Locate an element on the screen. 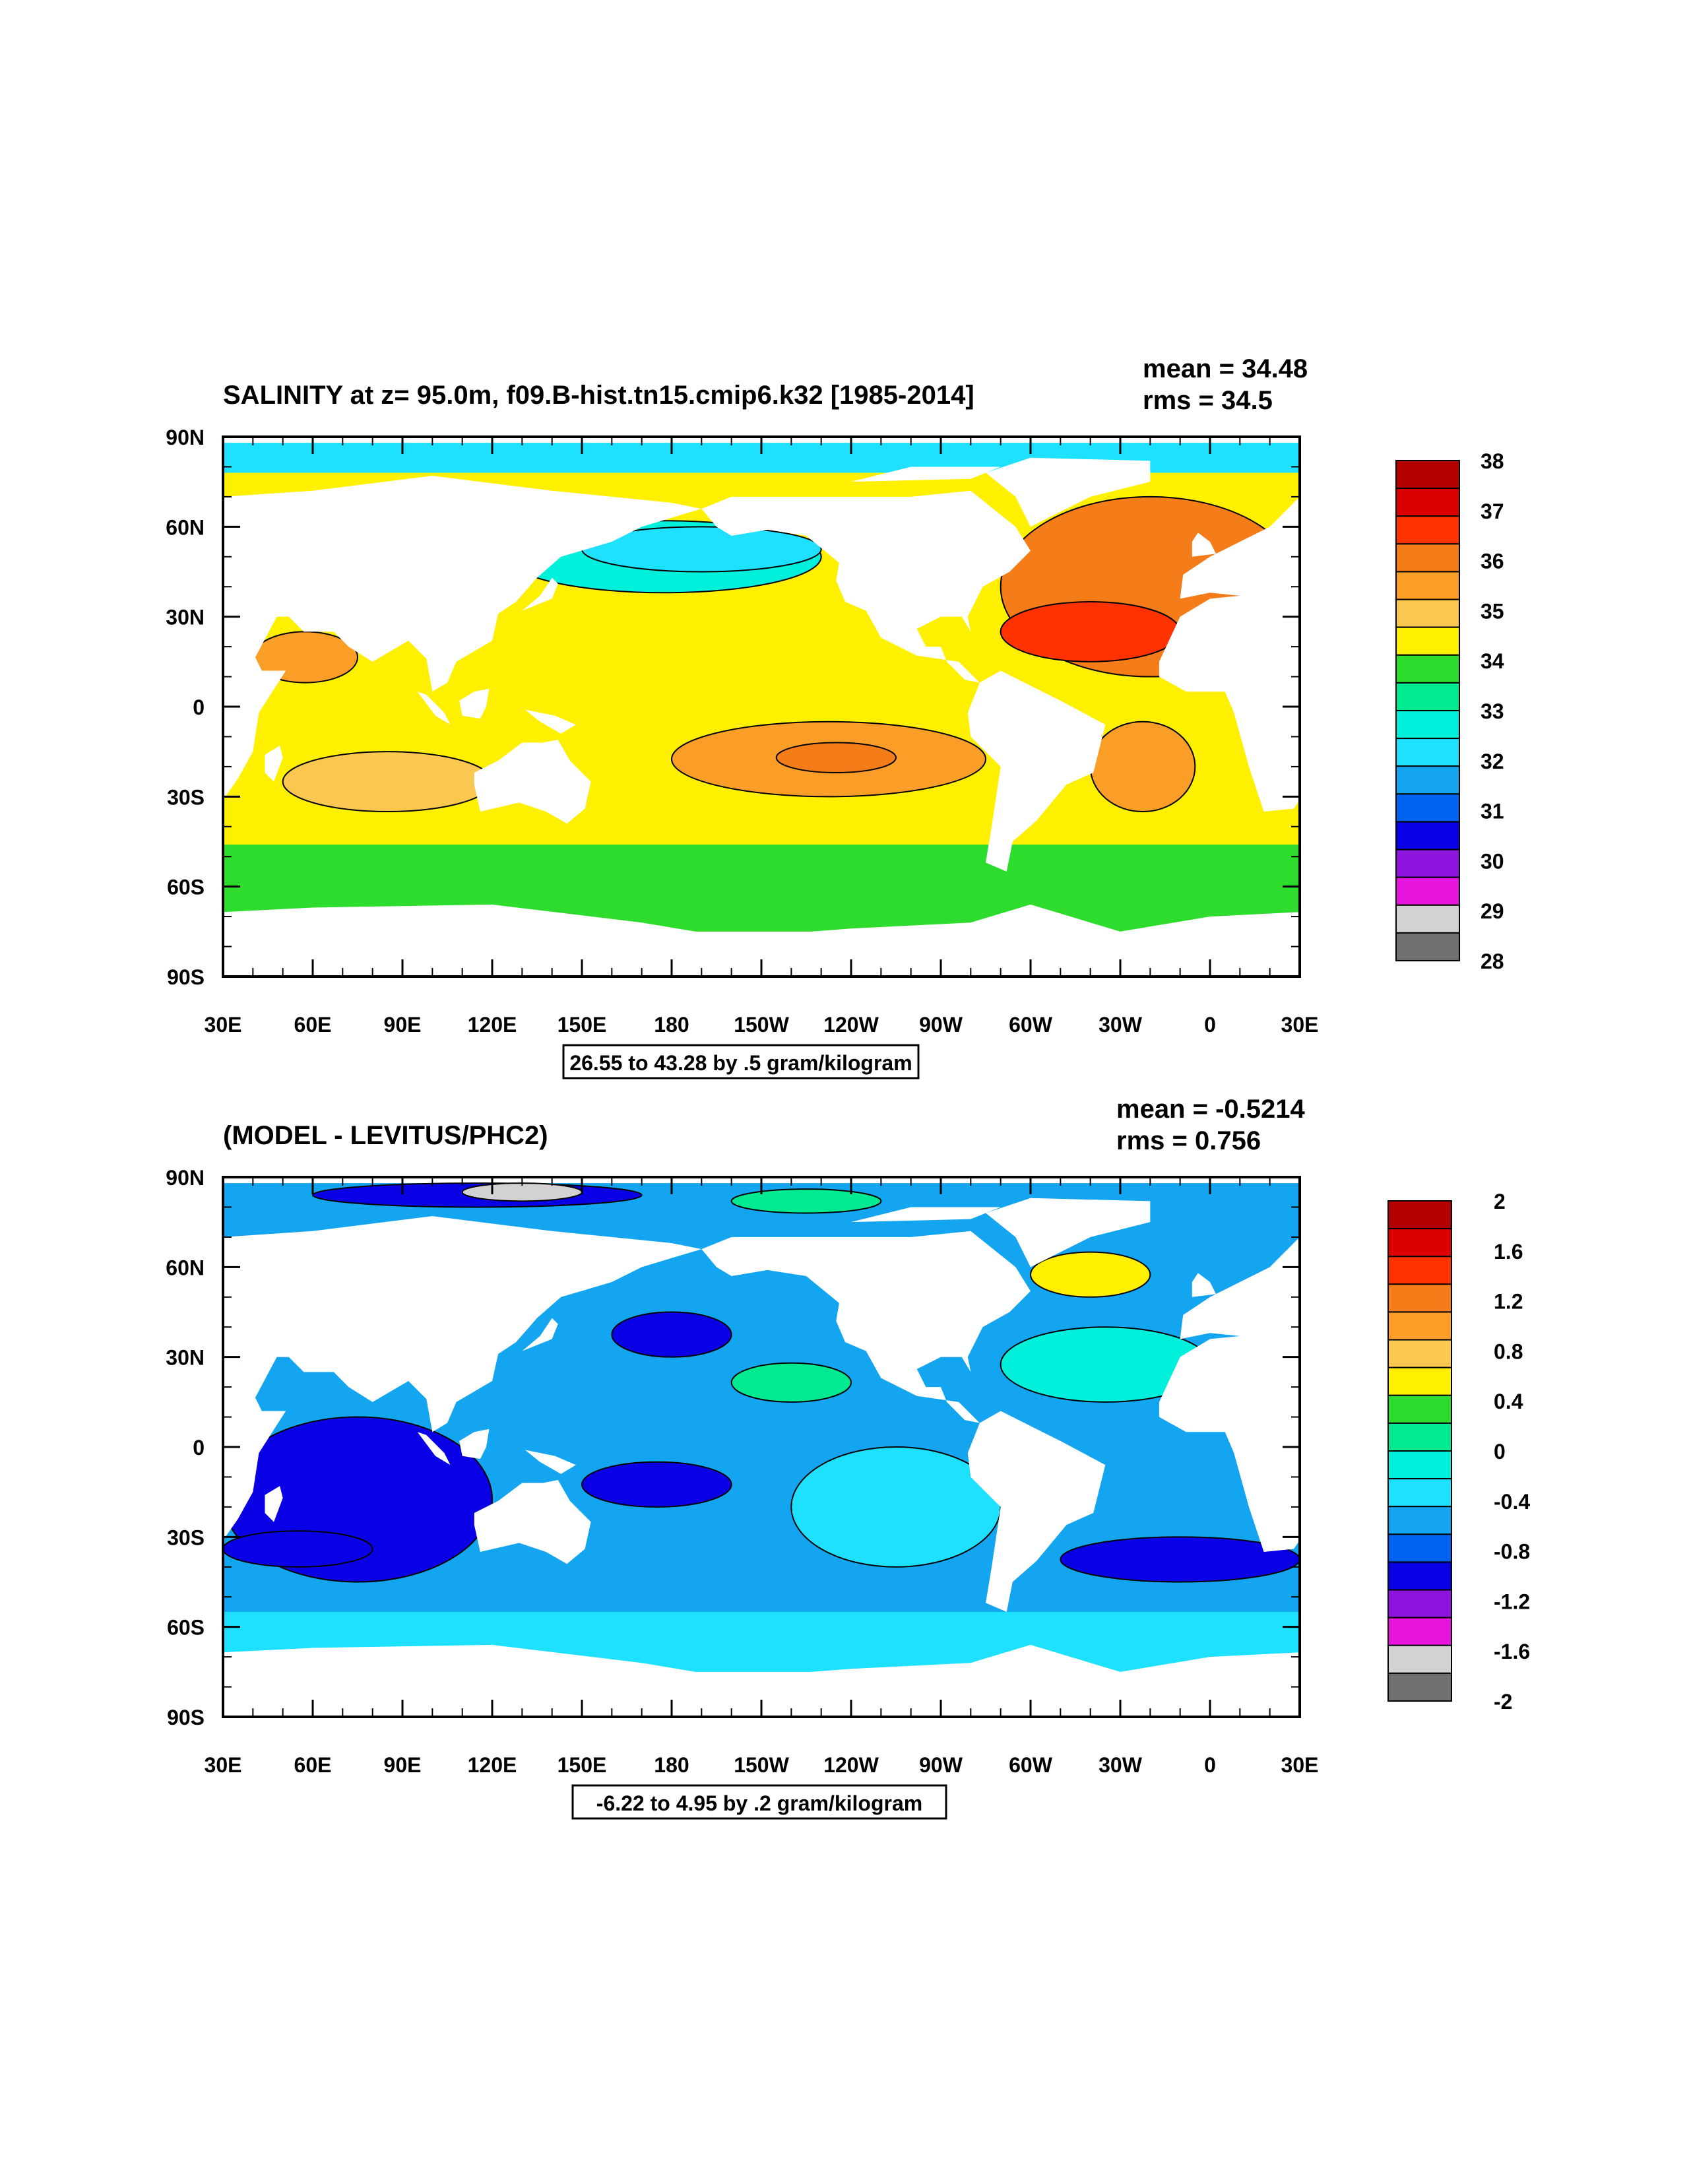 This screenshot has height=2184, width=1689. lon-tick-label: 30W is located at coordinates (1121, 1765).